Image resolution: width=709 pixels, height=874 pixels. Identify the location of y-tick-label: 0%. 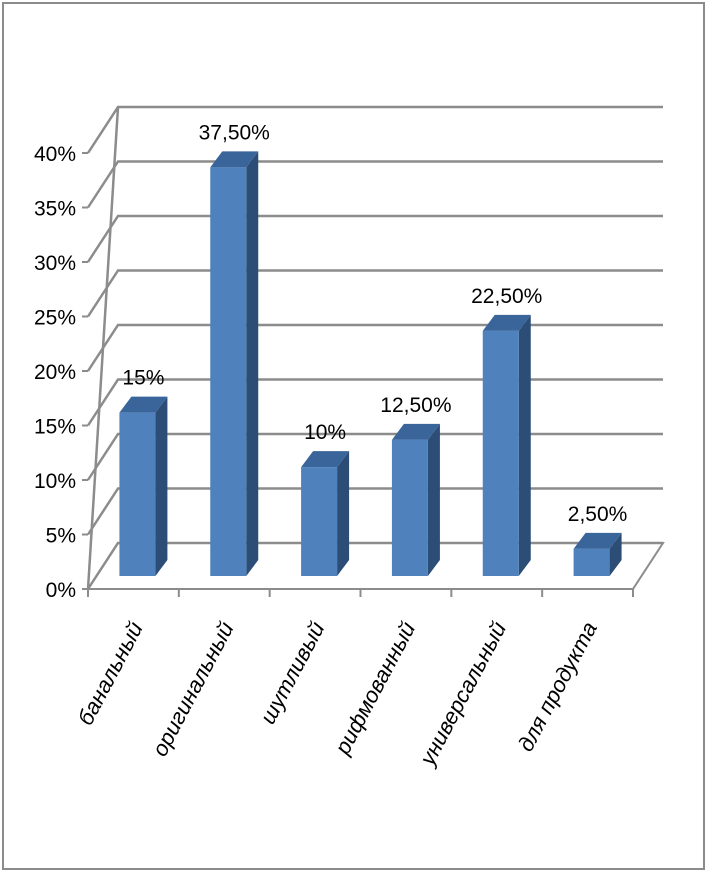
(61, 590).